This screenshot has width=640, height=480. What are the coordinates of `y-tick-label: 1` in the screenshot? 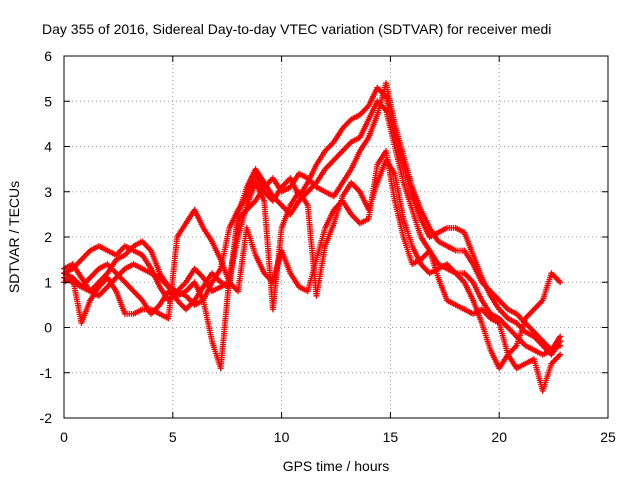 It's located at (48, 282).